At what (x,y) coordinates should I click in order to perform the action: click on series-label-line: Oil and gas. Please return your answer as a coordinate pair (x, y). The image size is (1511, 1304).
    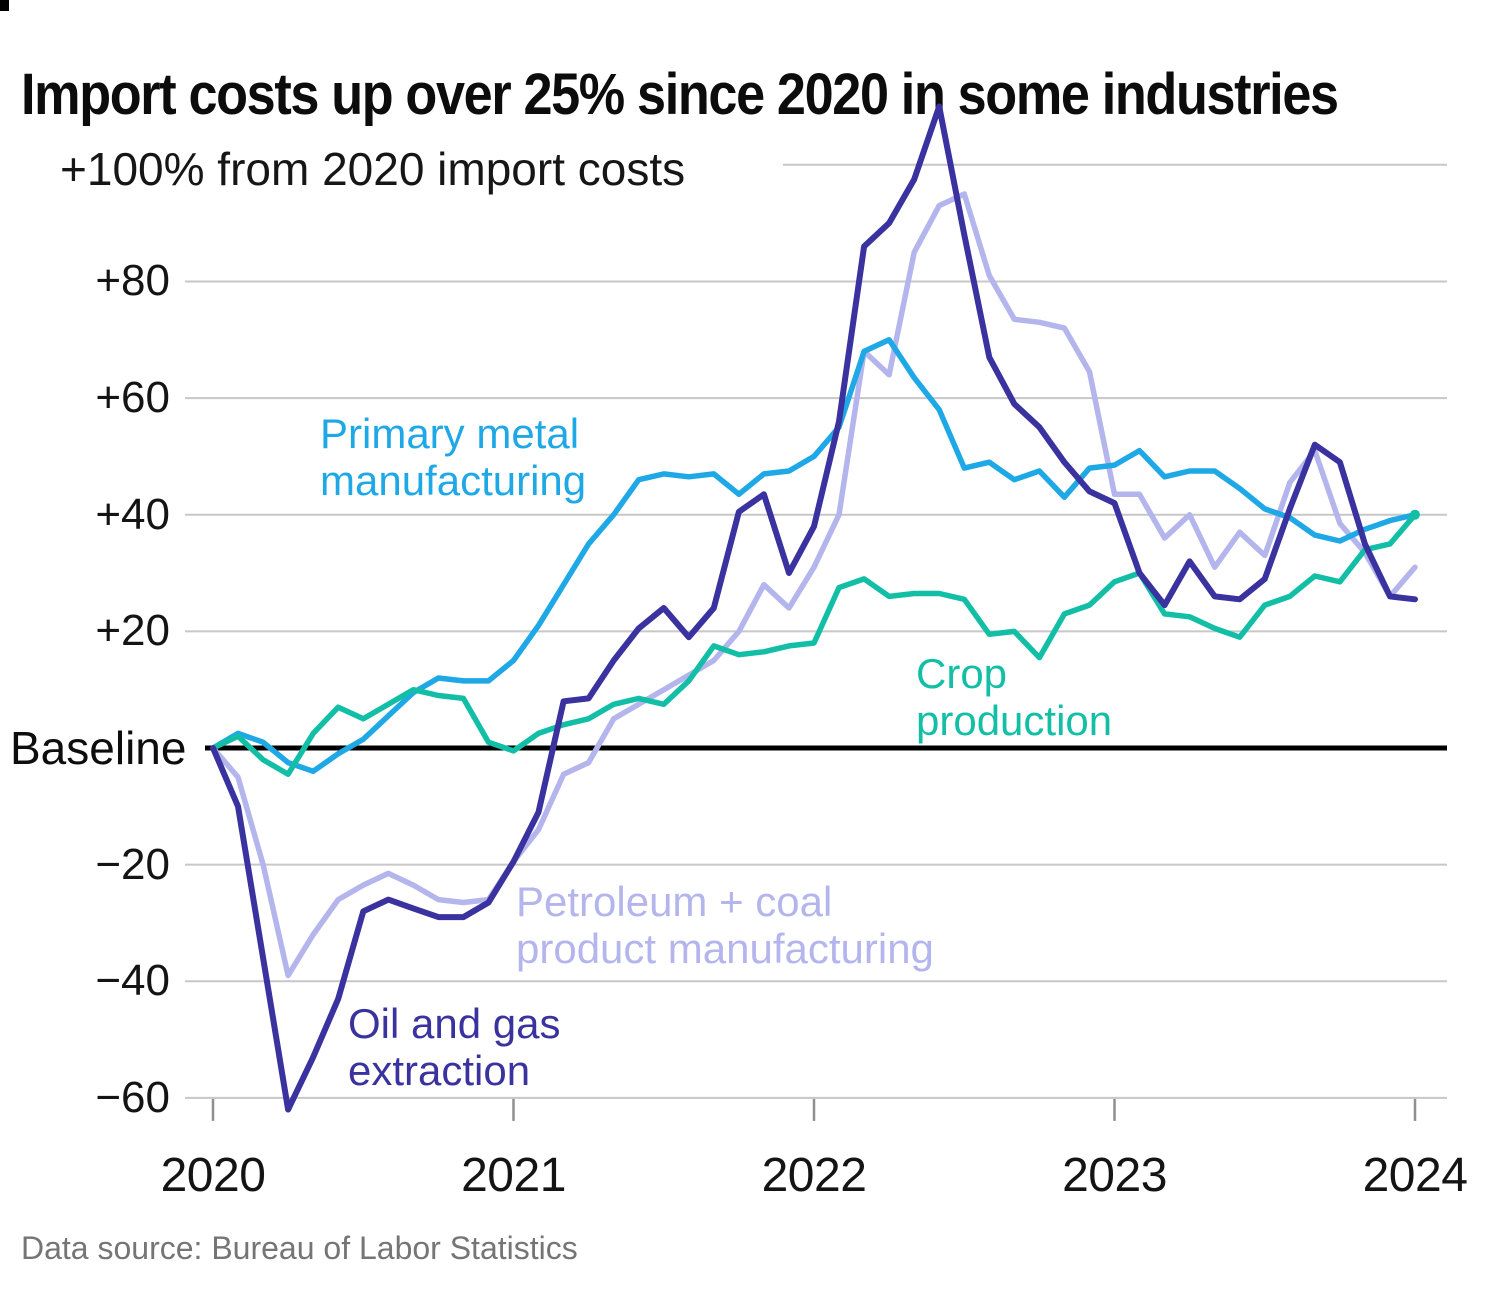
    Looking at the image, I should click on (454, 1023).